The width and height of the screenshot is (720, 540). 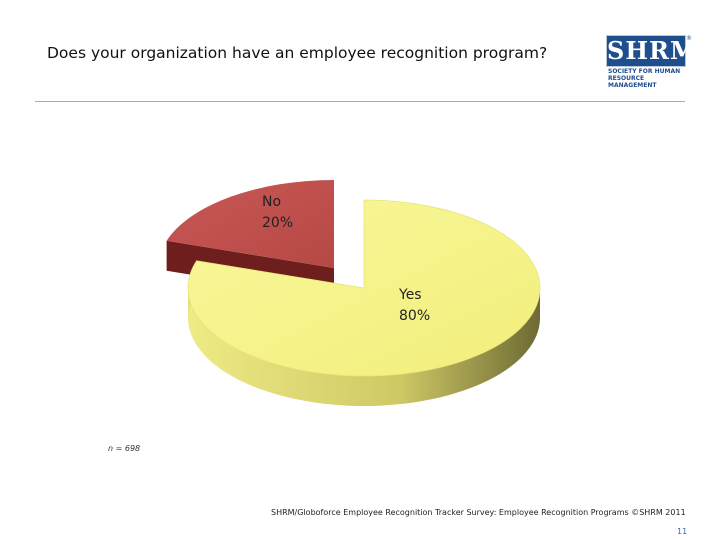 What do you see at coordinates (644, 71) in the screenshot?
I see `logo-tagline-line1: SOCIETY FOR HUMAN` at bounding box center [644, 71].